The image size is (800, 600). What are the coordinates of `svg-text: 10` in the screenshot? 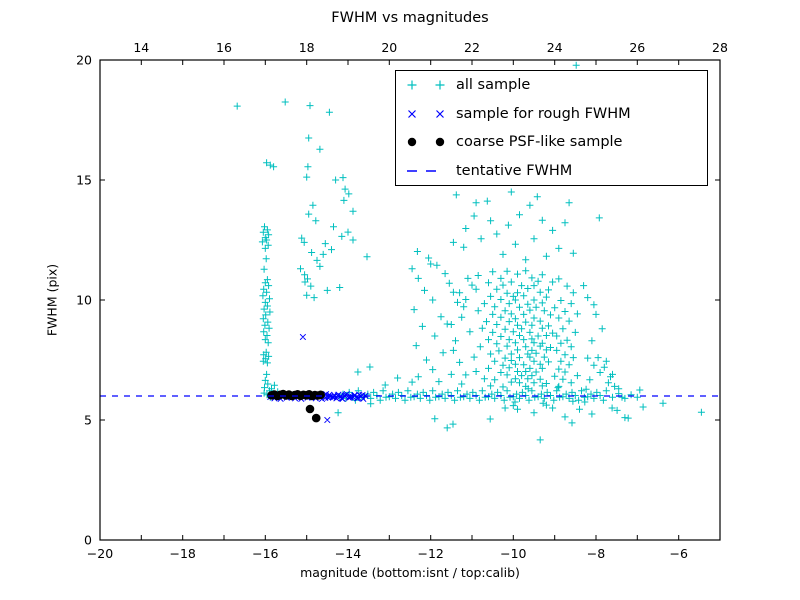 It's located at (84, 300).